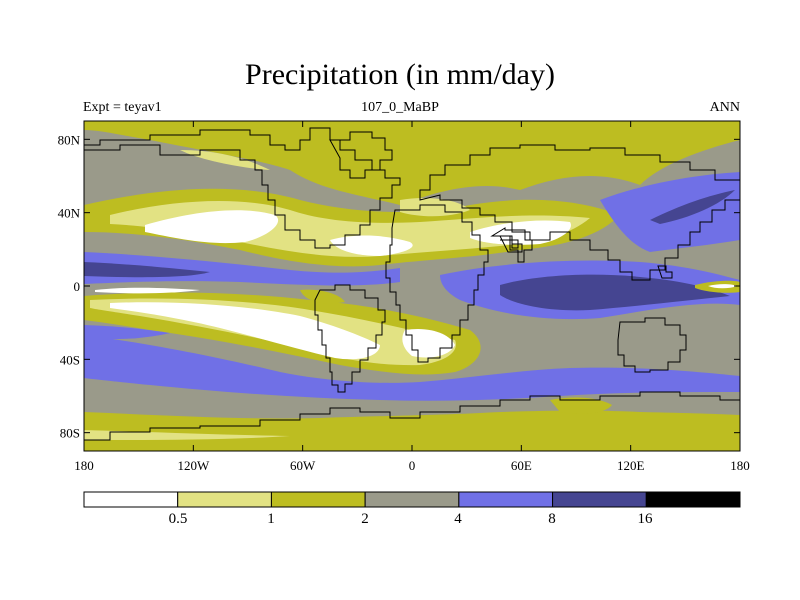  What do you see at coordinates (122, 107) in the screenshot?
I see `experiment-label: Expt = teyav1` at bounding box center [122, 107].